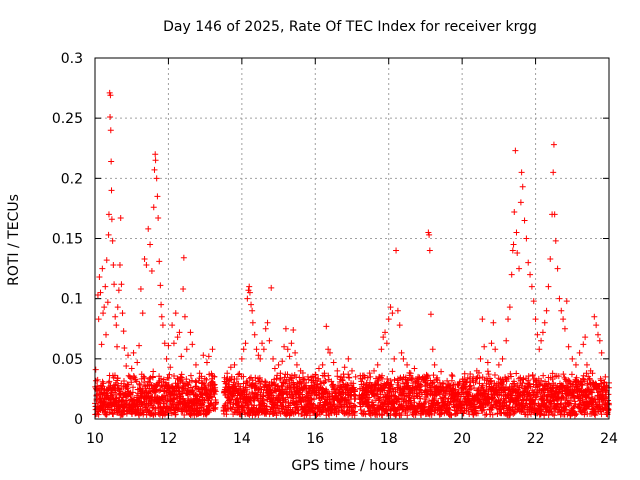 This screenshot has width=640, height=480. What do you see at coordinates (67, 240) in the screenshot?
I see `y-tick-label: 0.15` at bounding box center [67, 240].